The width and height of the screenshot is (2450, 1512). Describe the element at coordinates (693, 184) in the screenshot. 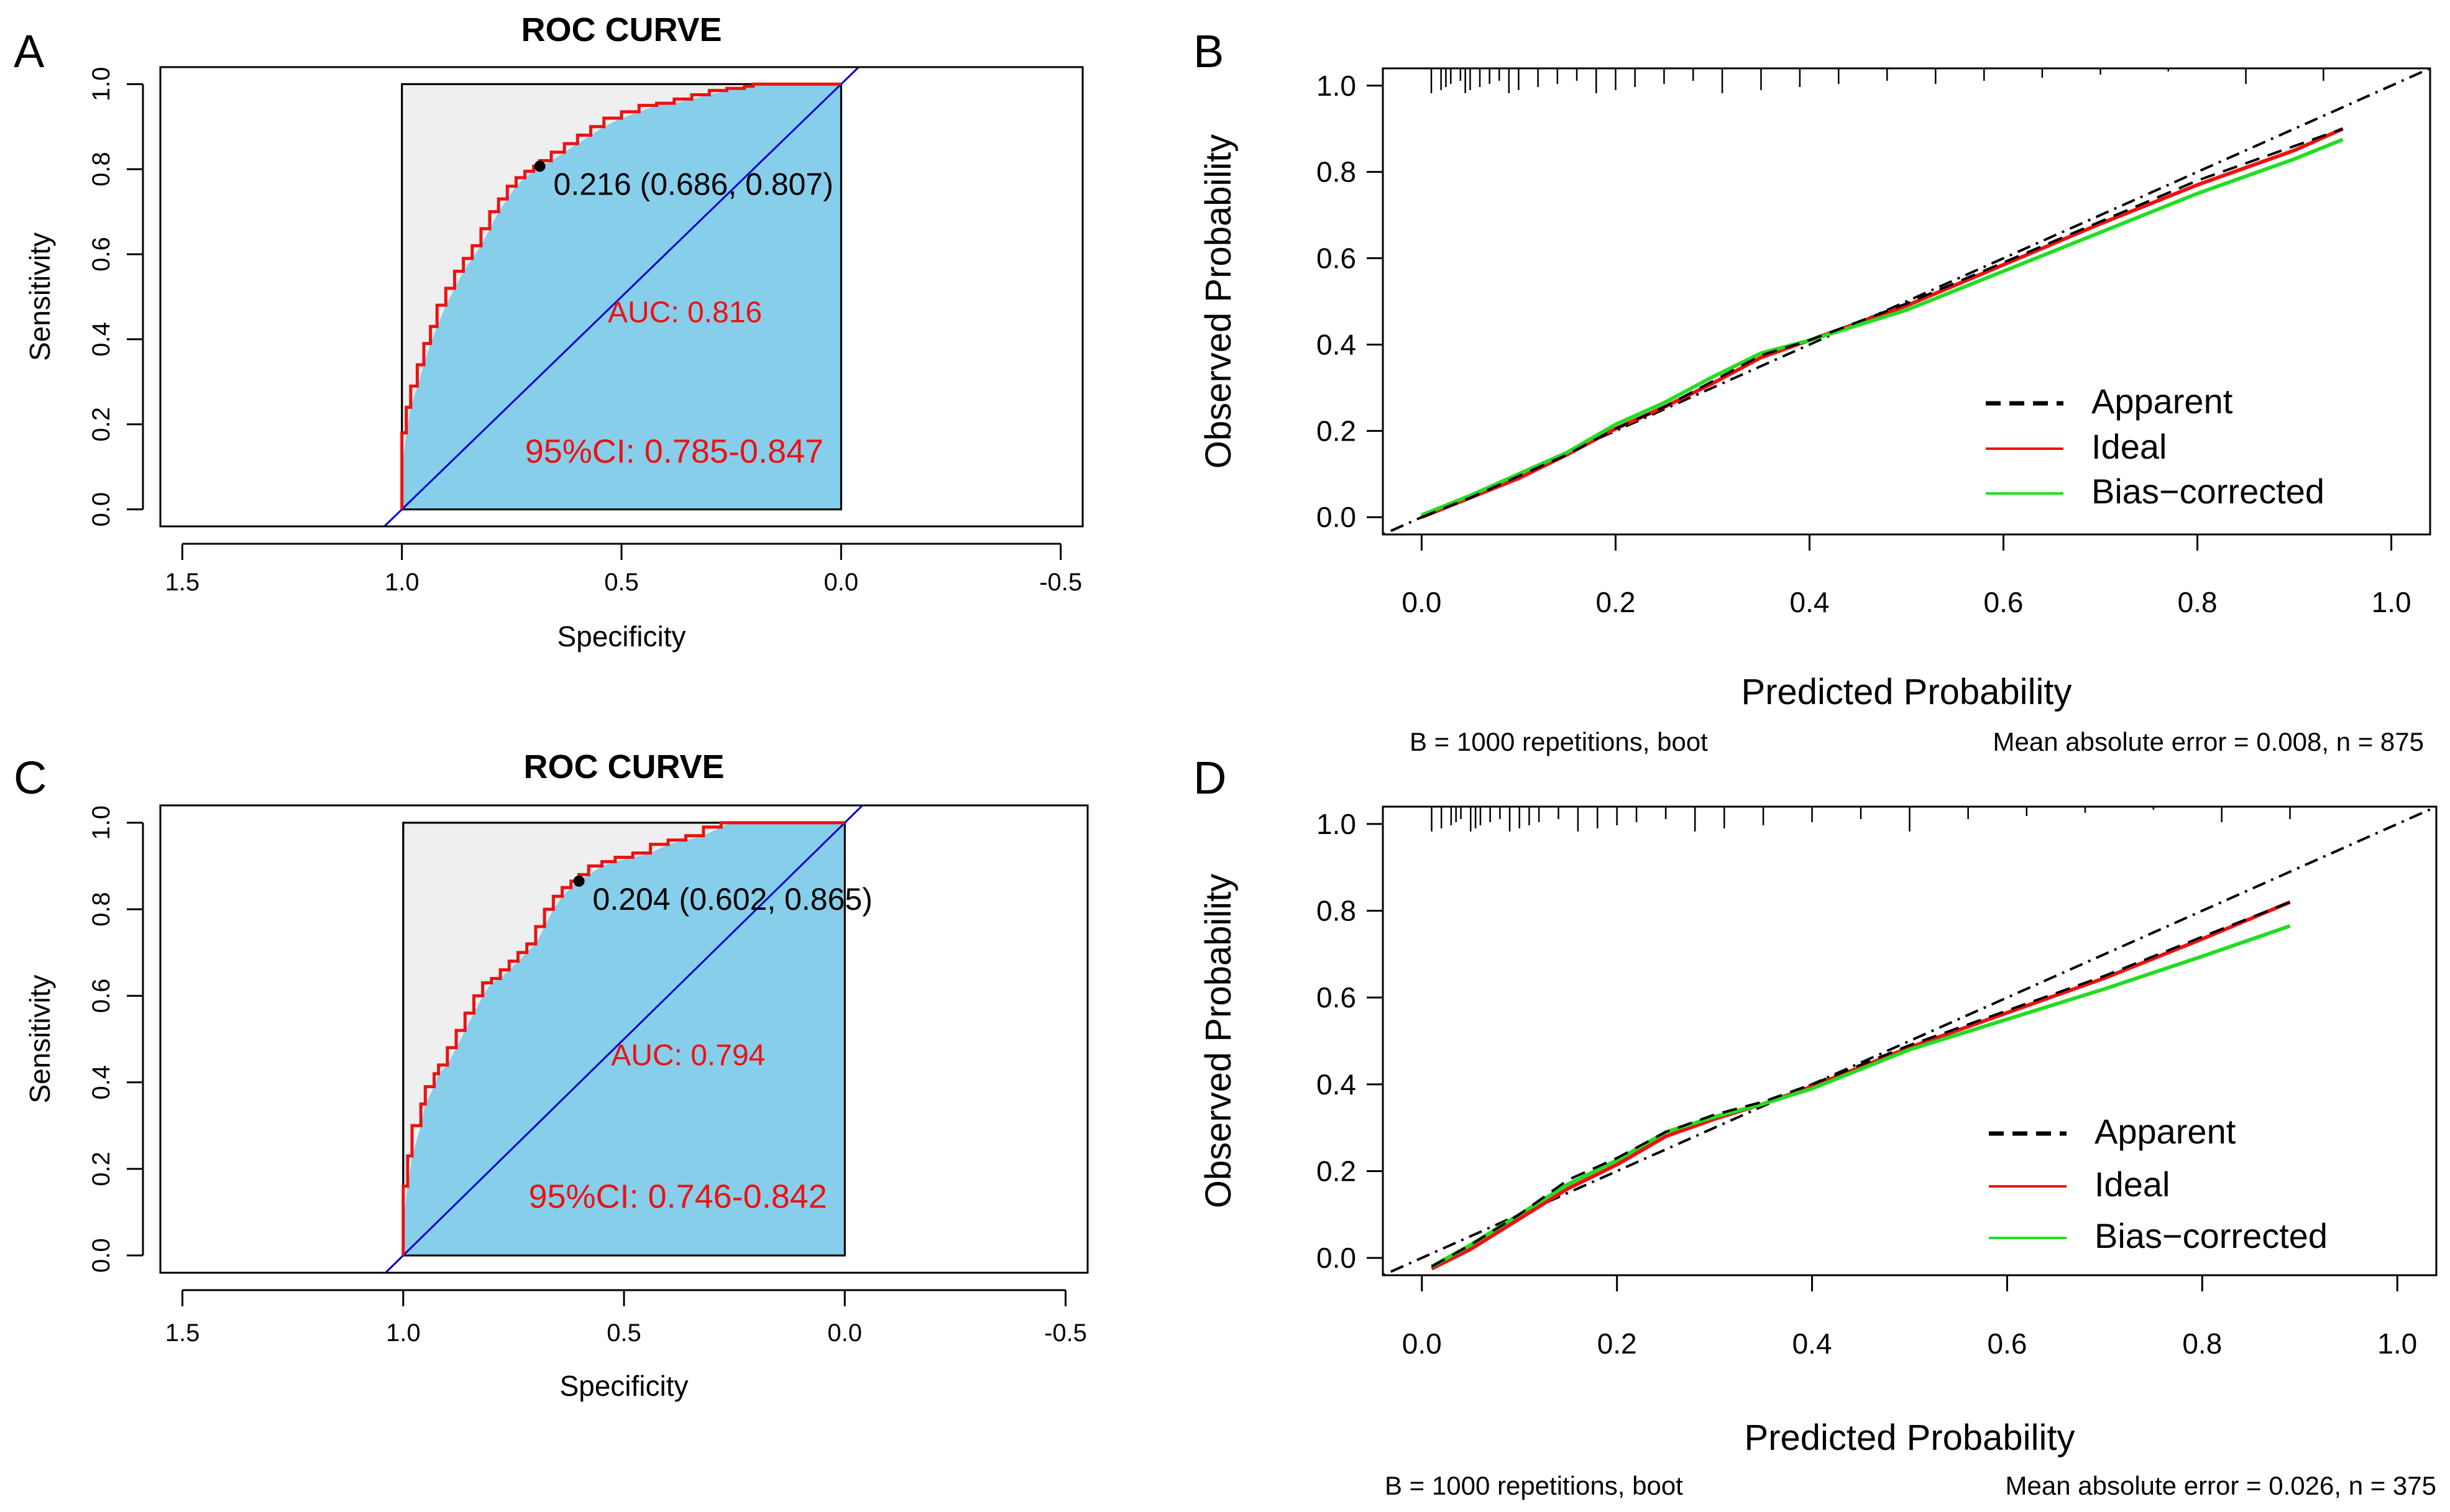

I see `roc-best-point-label: 0.216 (0.686, 0.807)` at that location.